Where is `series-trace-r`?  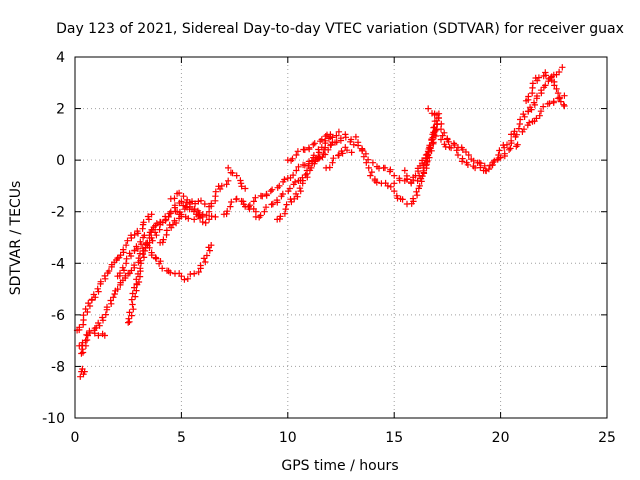 series-trace-r is located at coordinates (375, 161).